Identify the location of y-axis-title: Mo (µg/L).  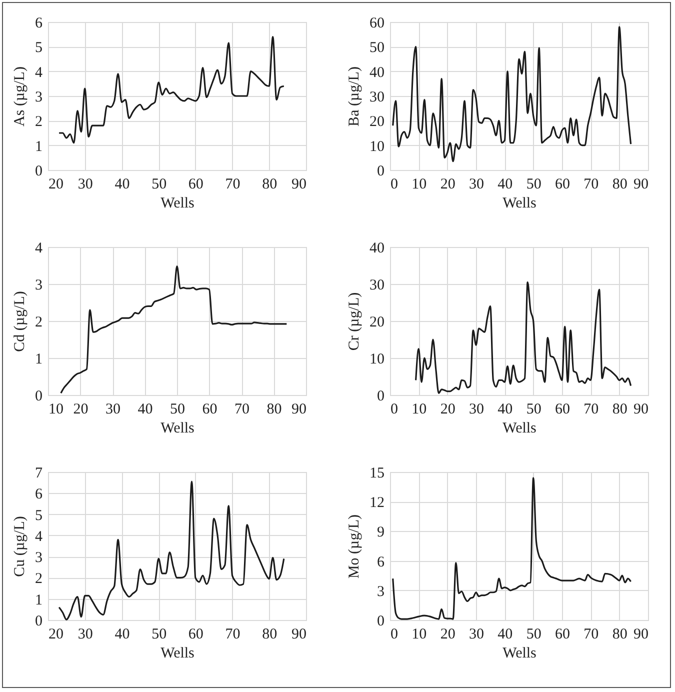
(354, 546).